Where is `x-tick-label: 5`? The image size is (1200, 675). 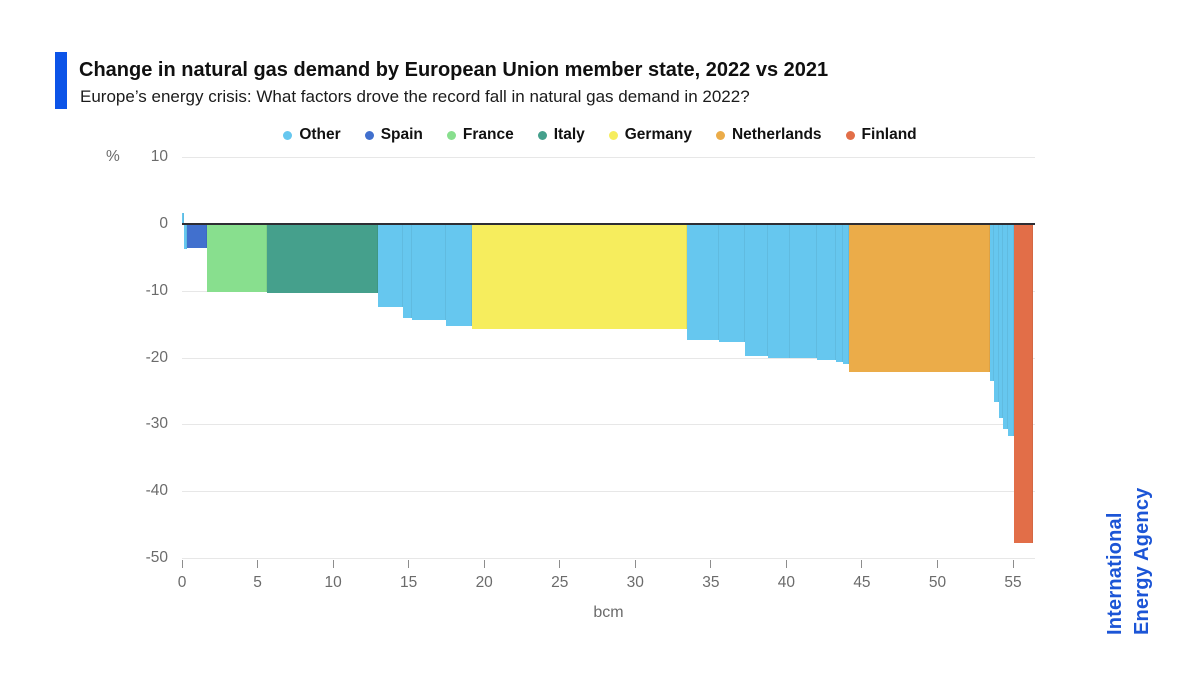 x-tick-label: 5 is located at coordinates (257, 582).